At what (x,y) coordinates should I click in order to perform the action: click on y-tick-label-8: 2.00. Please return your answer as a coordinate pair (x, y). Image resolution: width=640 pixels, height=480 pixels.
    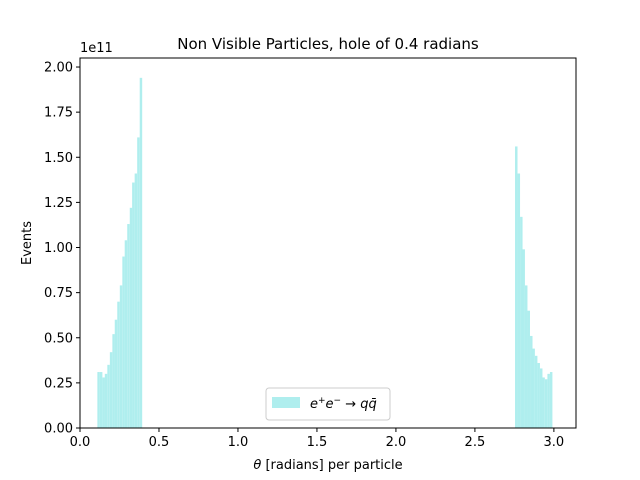
    Looking at the image, I should click on (58, 68).